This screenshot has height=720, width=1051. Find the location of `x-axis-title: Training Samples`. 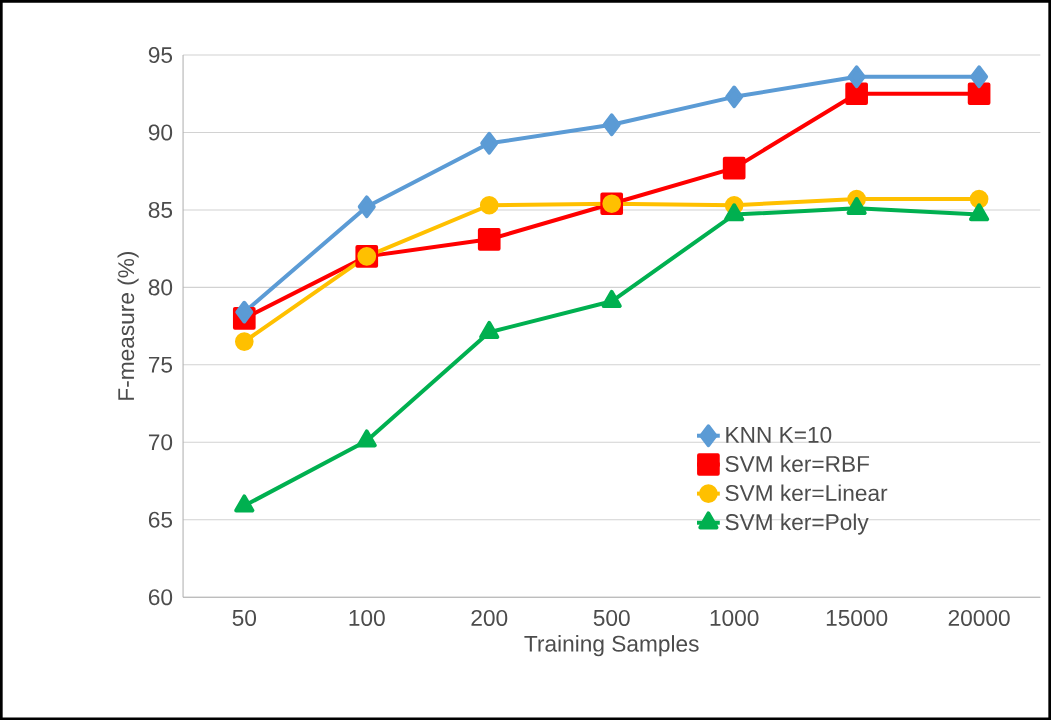

x-axis-title: Training Samples is located at coordinates (611, 646).